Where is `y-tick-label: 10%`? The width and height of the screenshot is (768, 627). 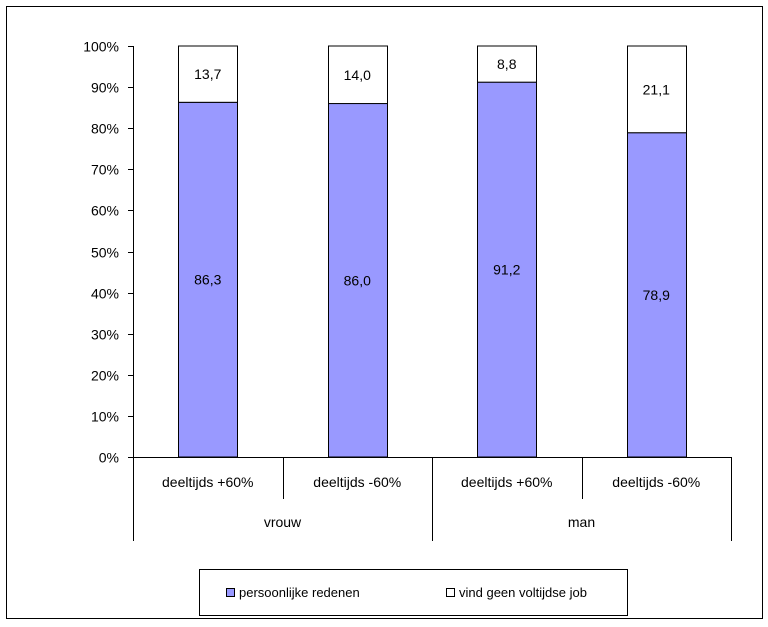 y-tick-label: 10% is located at coordinates (105, 417).